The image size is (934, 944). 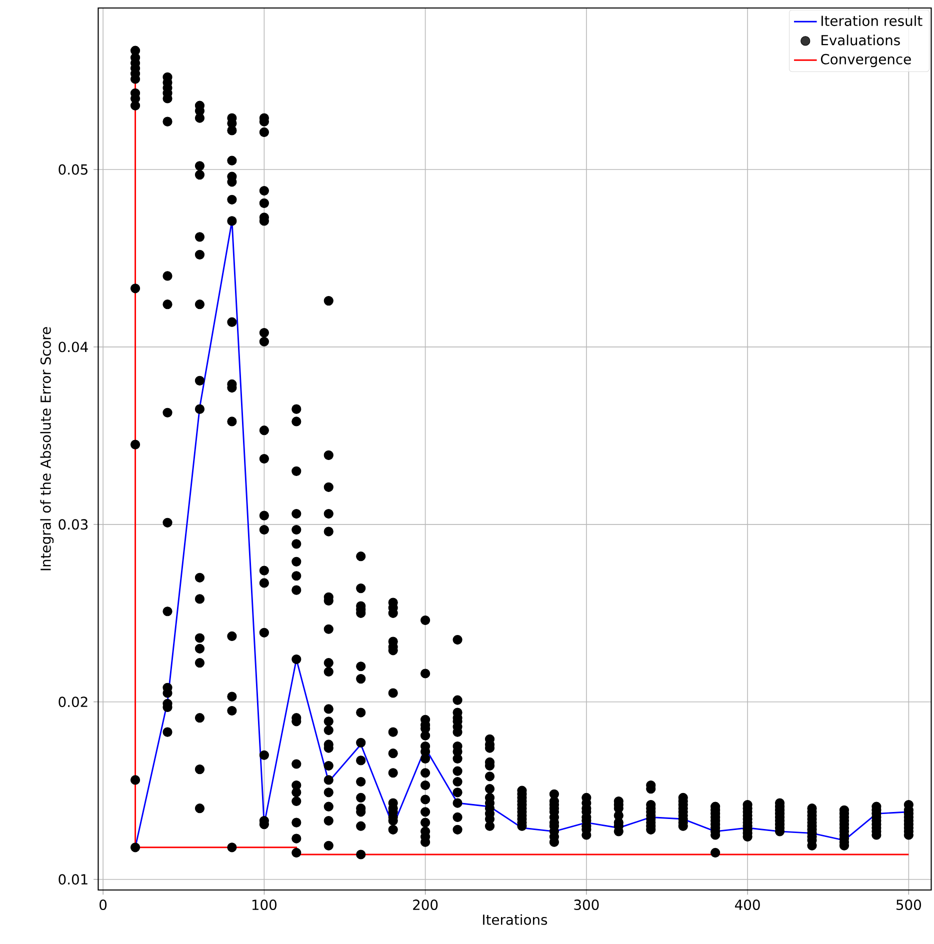 I want to click on x-axis-title: Iterations, so click(x=514, y=919).